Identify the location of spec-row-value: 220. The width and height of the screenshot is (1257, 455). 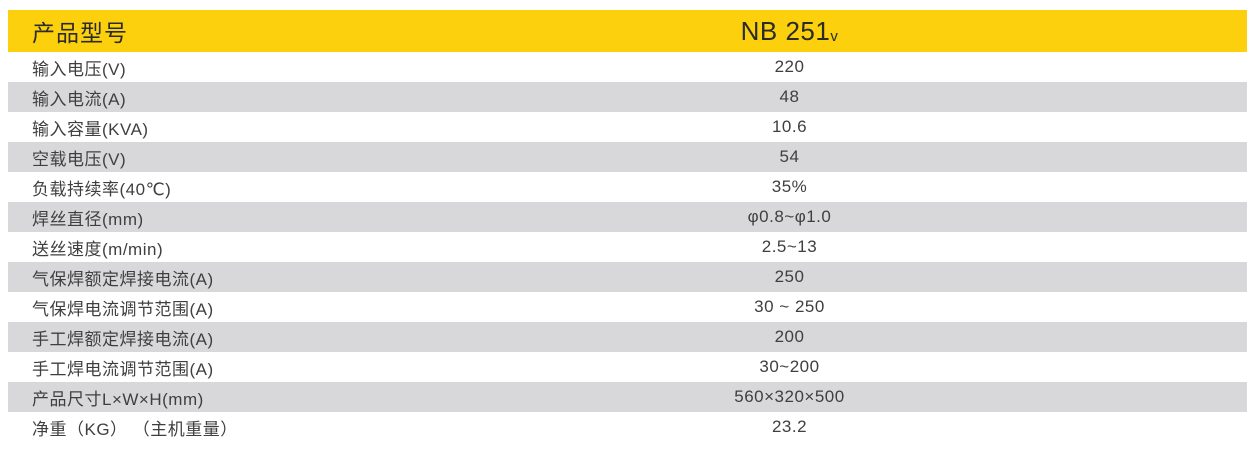
(789, 66).